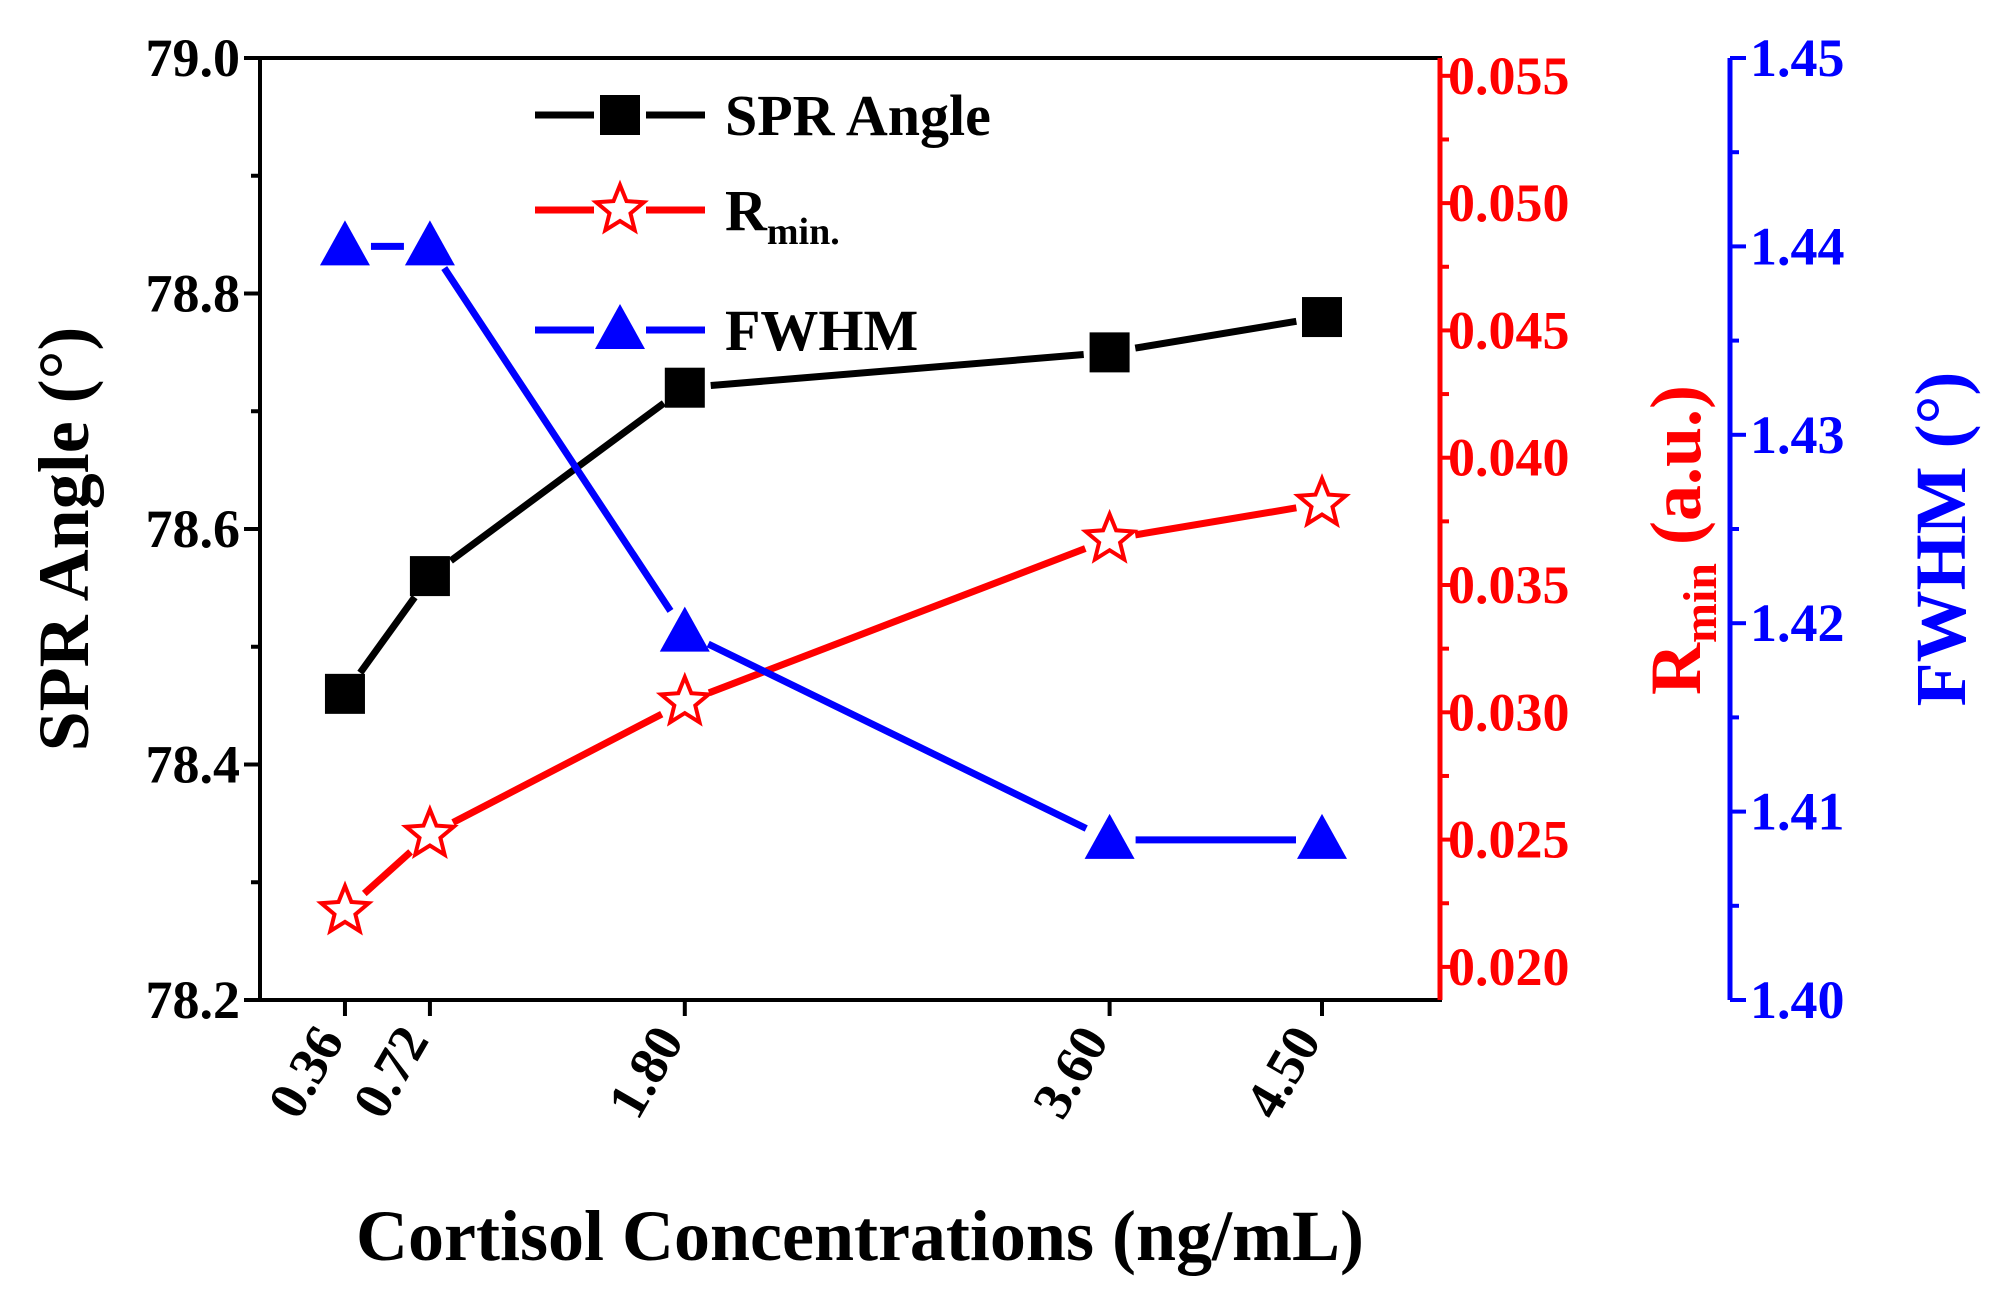 The width and height of the screenshot is (1997, 1291). I want to click on x-axis-title: Cortisol Concentrations (ng/mL), so click(860, 1236).